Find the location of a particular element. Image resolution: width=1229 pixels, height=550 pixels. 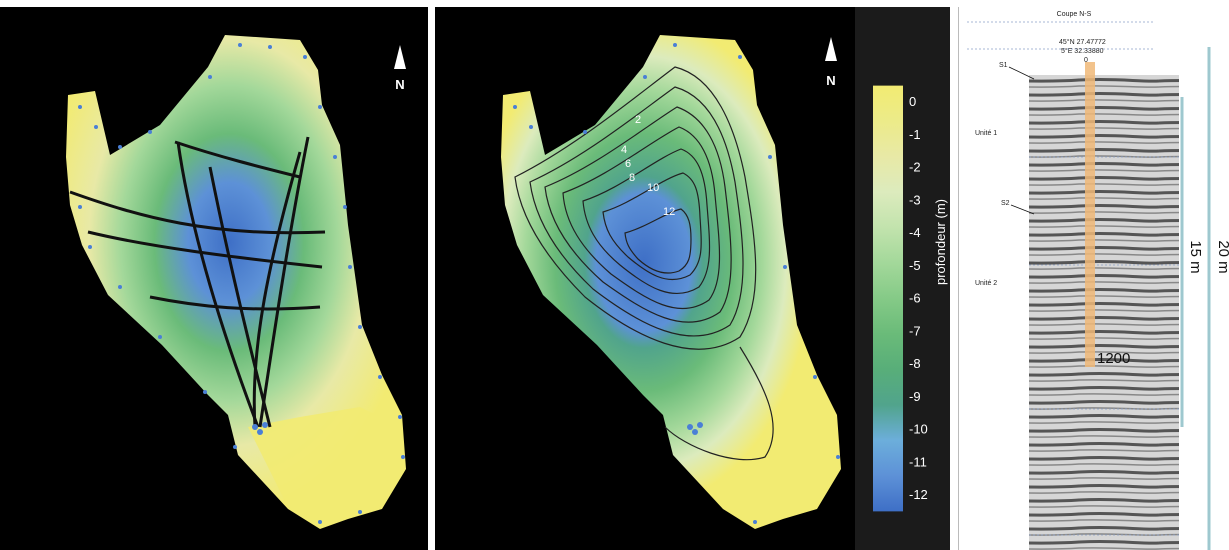

colorbar-tick-label: -10 is located at coordinates (918, 429).